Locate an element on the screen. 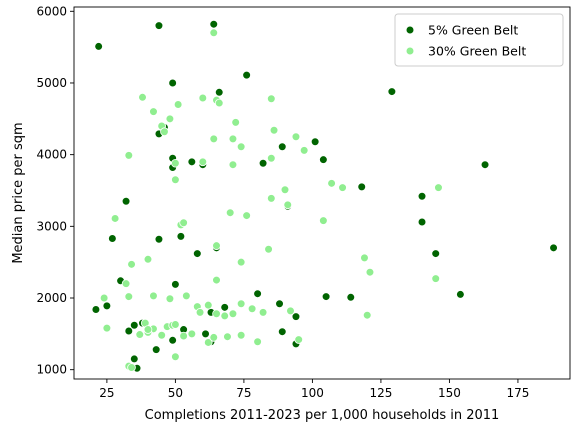  y-tick-label: 4000 is located at coordinates (51, 155).